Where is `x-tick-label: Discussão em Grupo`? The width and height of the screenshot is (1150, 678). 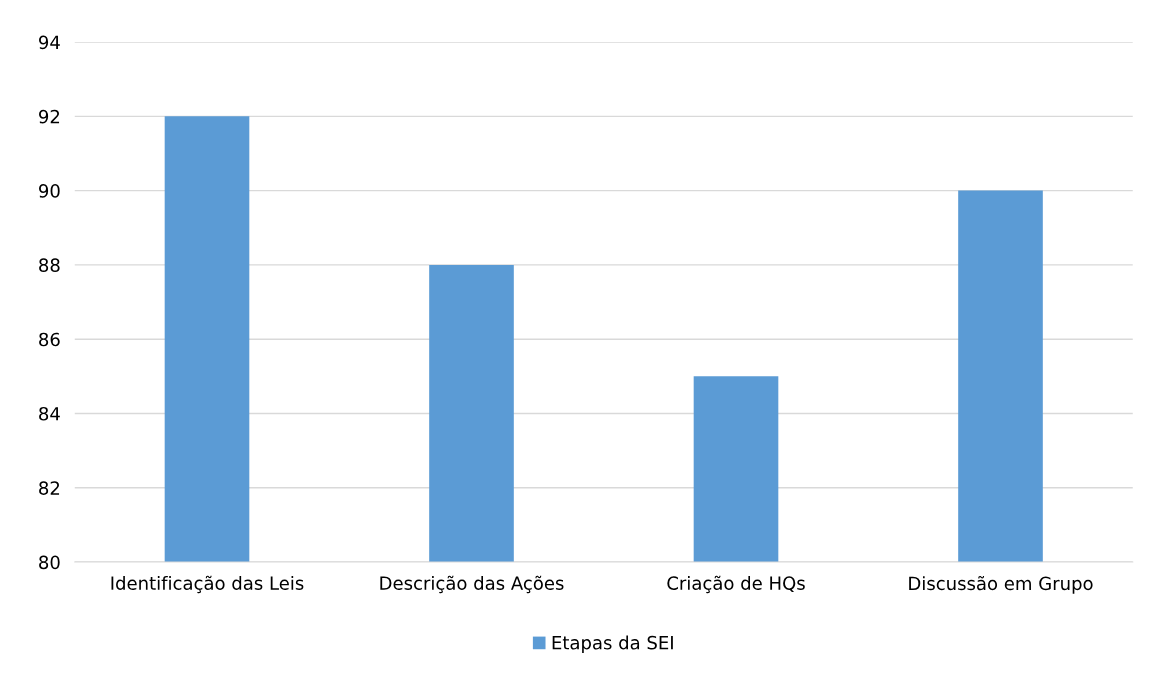 x-tick-label: Discussão em Grupo is located at coordinates (1001, 584).